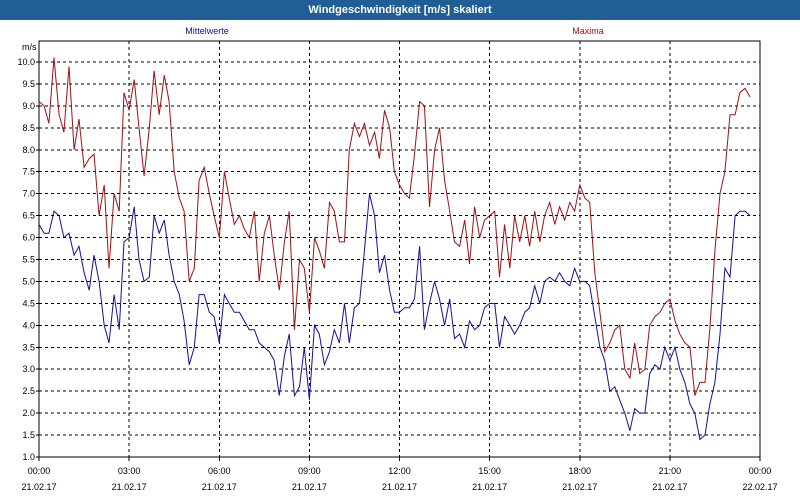 This screenshot has width=800, height=500. What do you see at coordinates (28, 303) in the screenshot?
I see `y-tick-label: 4.5` at bounding box center [28, 303].